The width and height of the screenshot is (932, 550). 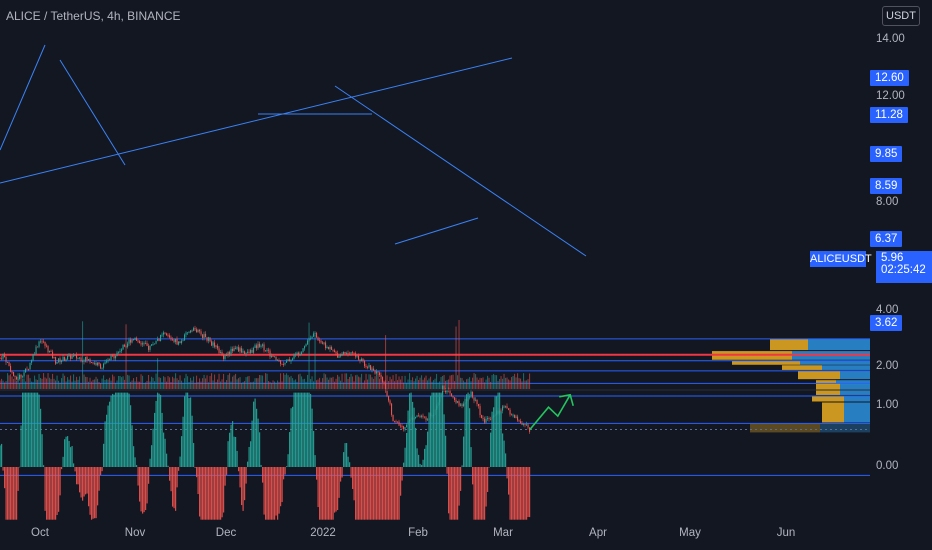 What do you see at coordinates (93, 16) in the screenshot?
I see `symbol-title: ALICE / TetherUS, 4h, BINANCE` at bounding box center [93, 16].